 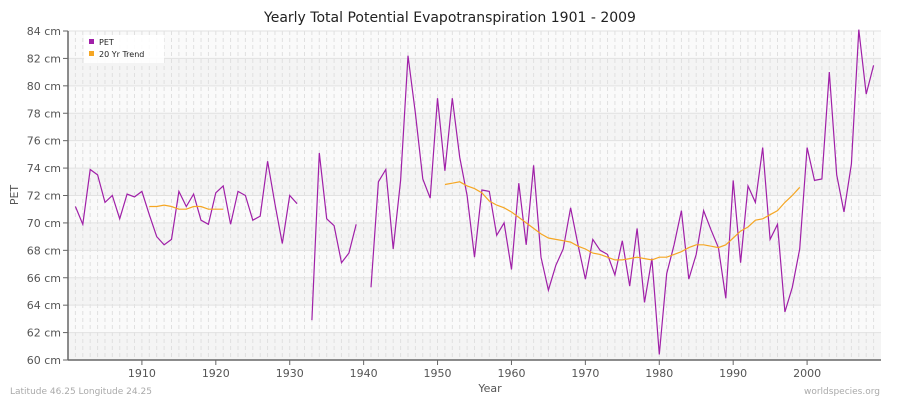 What do you see at coordinates (44, 86) in the screenshot?
I see `y-tick-label: 80 cm` at bounding box center [44, 86].